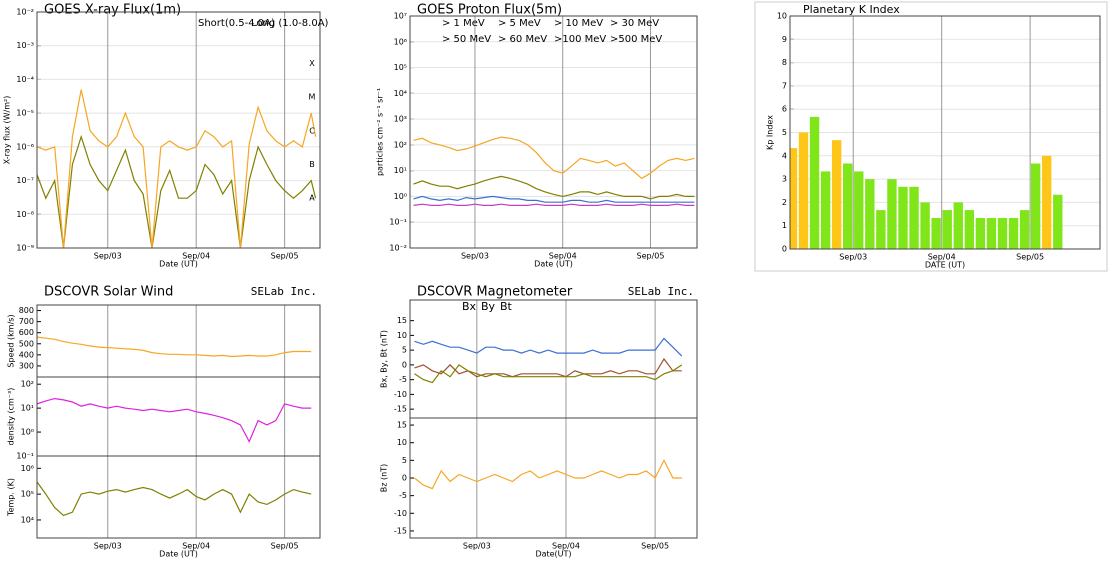  Describe the element at coordinates (11, 497) in the screenshot. I see `y-axis-label: Temp. (K)` at that location.